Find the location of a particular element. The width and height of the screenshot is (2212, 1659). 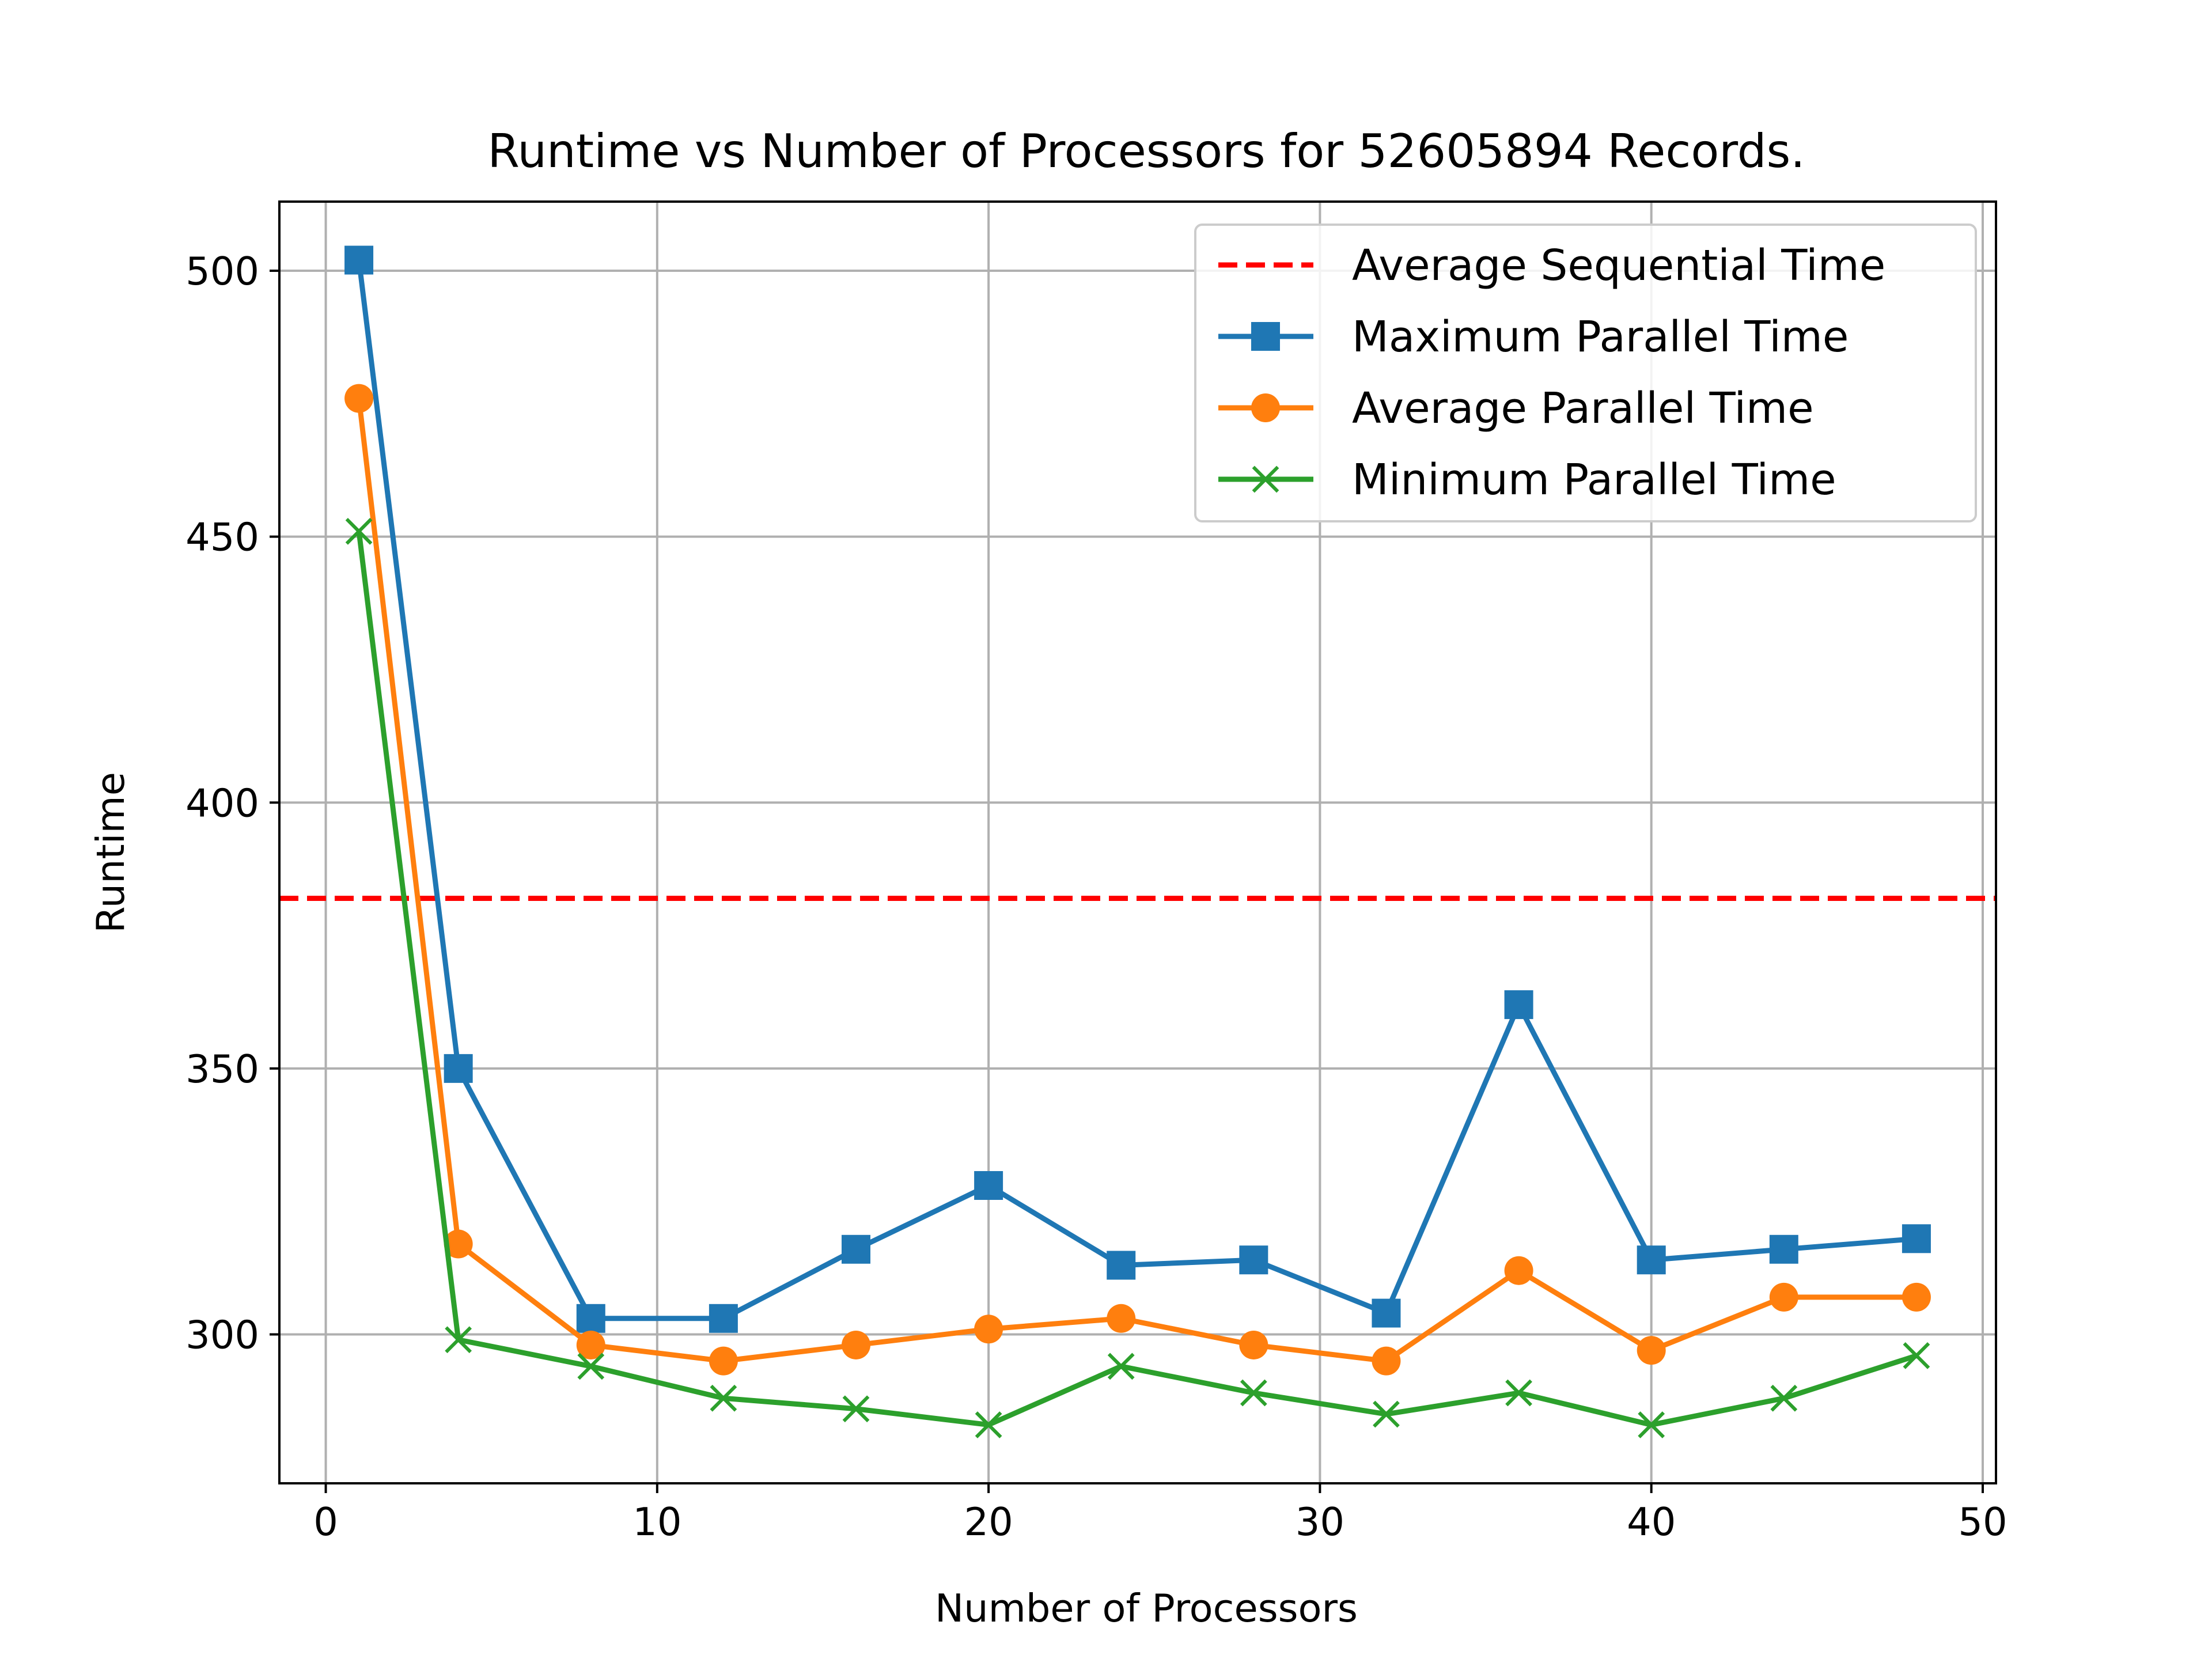

y-tick-label: 500 is located at coordinates (222, 271).